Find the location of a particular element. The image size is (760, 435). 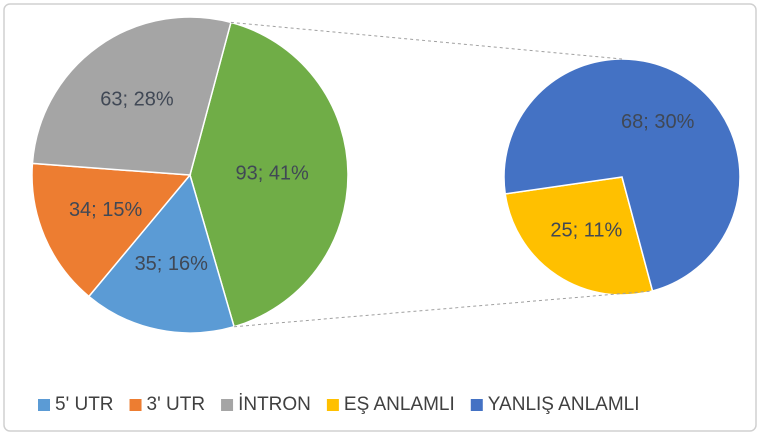

data-label: 68; 30% is located at coordinates (658, 122).